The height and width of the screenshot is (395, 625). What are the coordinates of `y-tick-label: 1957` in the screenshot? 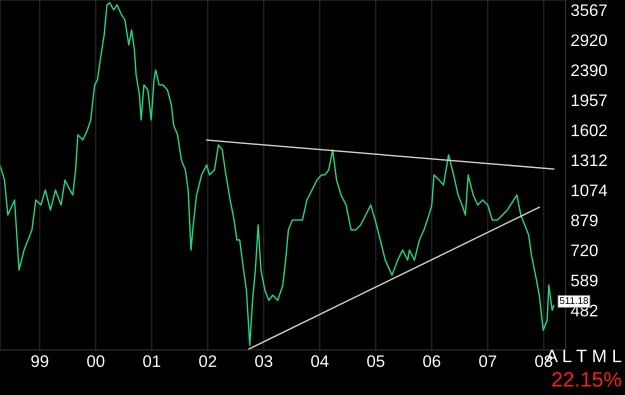 It's located at (589, 100).